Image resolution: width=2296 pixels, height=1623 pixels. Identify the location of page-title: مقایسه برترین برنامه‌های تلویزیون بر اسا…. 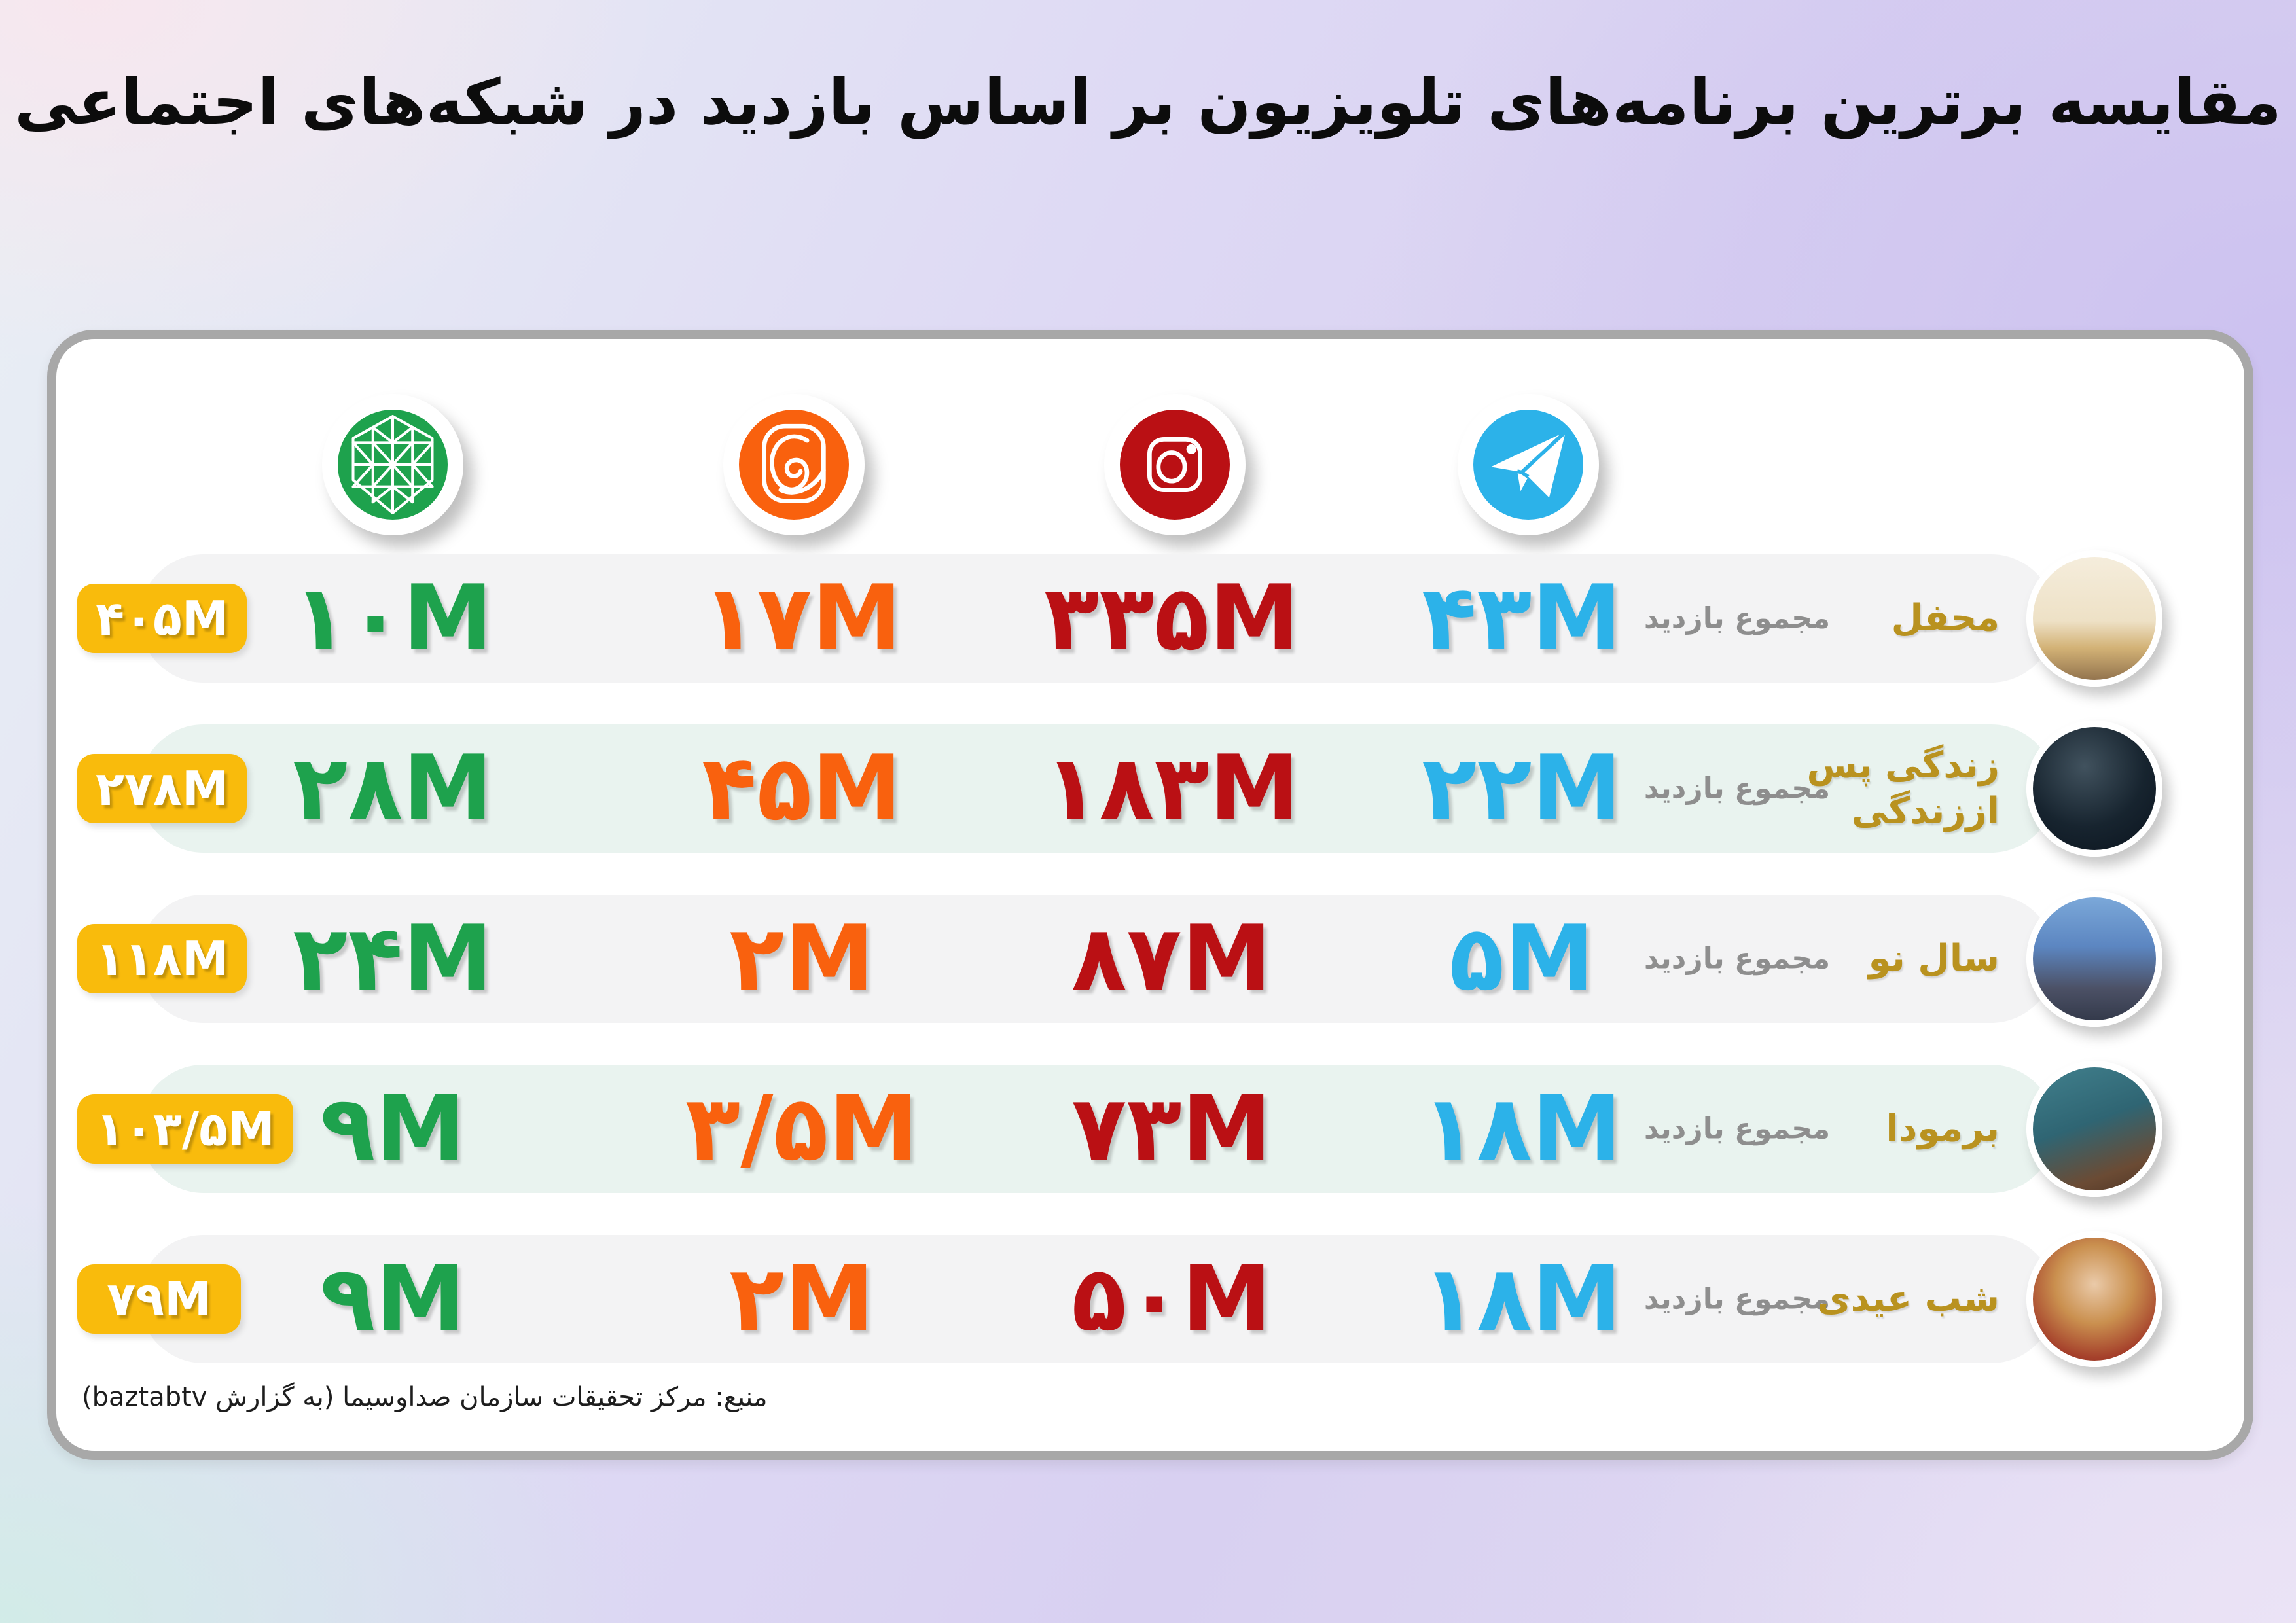
(1148, 102).